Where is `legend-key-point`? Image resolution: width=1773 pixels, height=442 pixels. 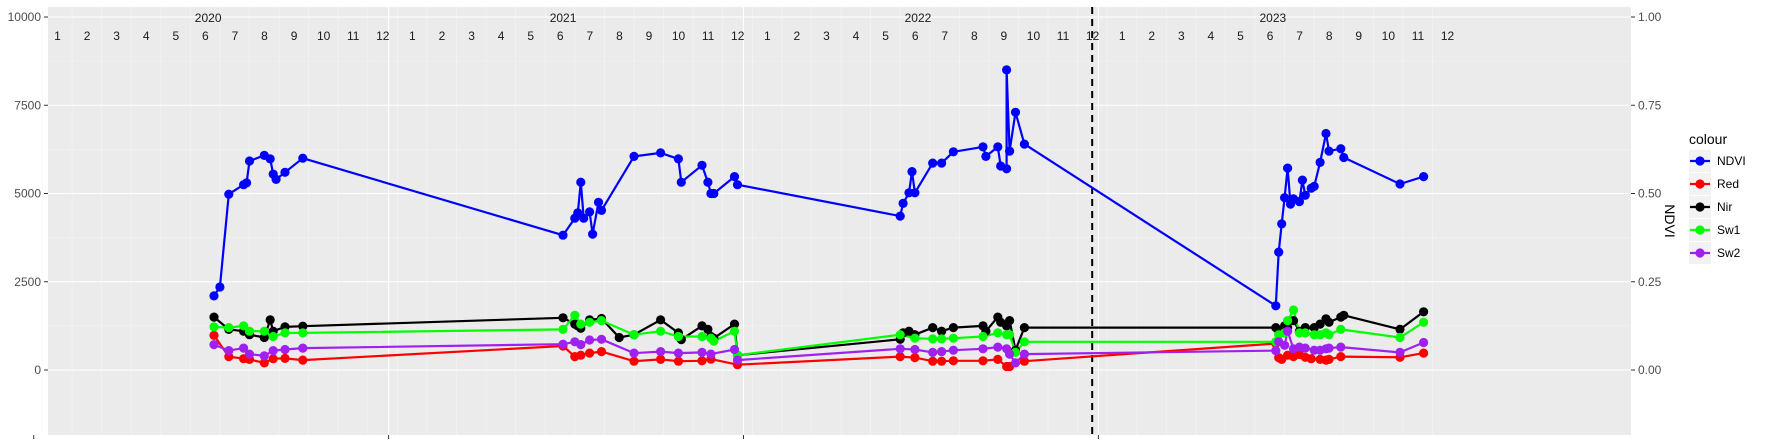
legend-key-point is located at coordinates (1700, 184).